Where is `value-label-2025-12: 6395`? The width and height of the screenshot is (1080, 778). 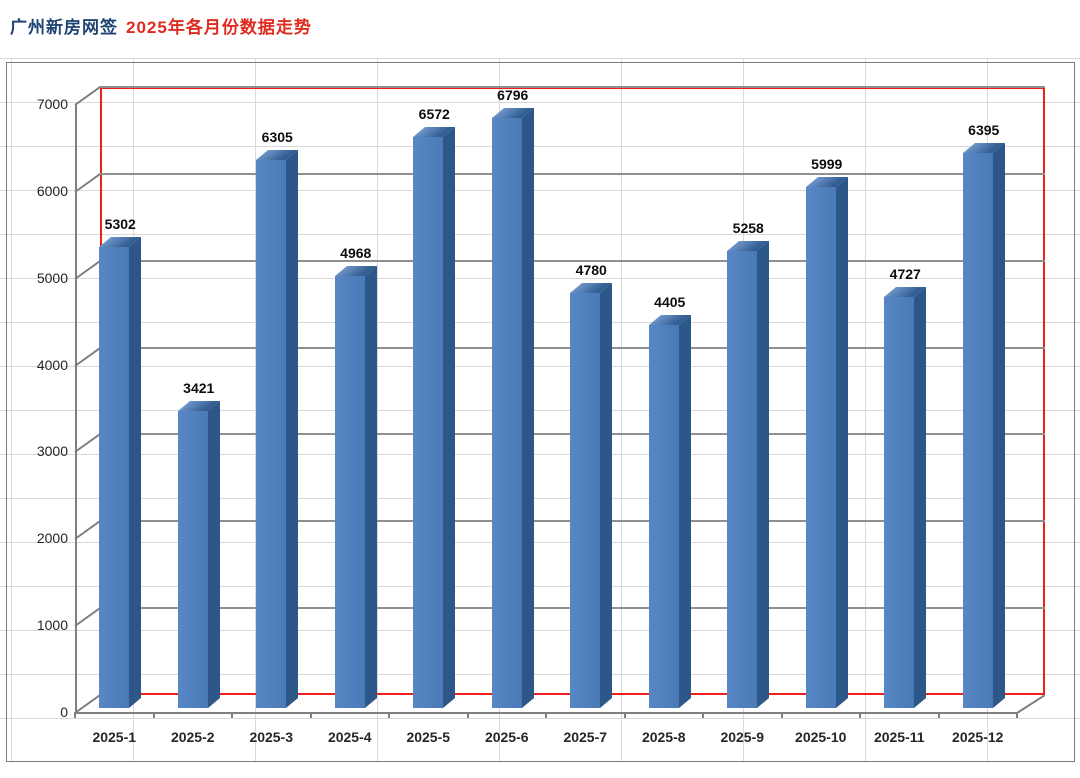 value-label-2025-12: 6395 is located at coordinates (984, 129).